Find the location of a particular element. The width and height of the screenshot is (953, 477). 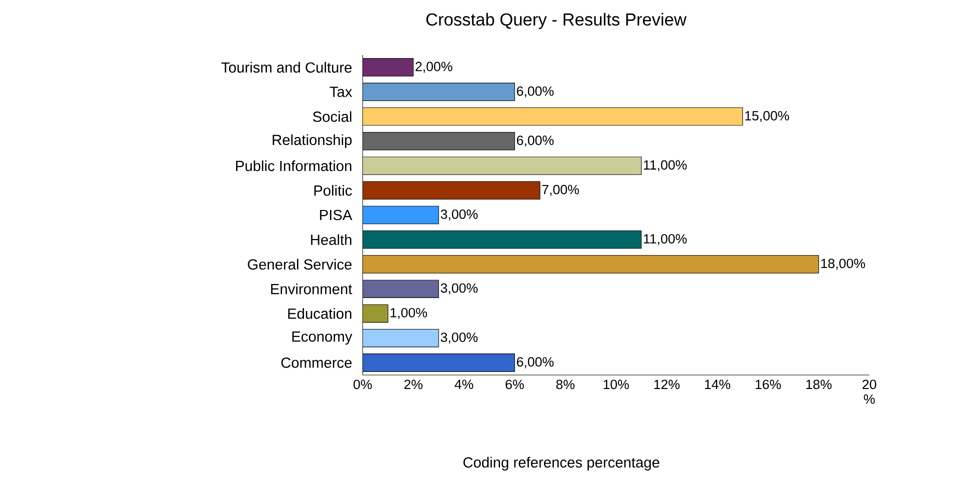

y-tick-label: Education is located at coordinates (320, 313).